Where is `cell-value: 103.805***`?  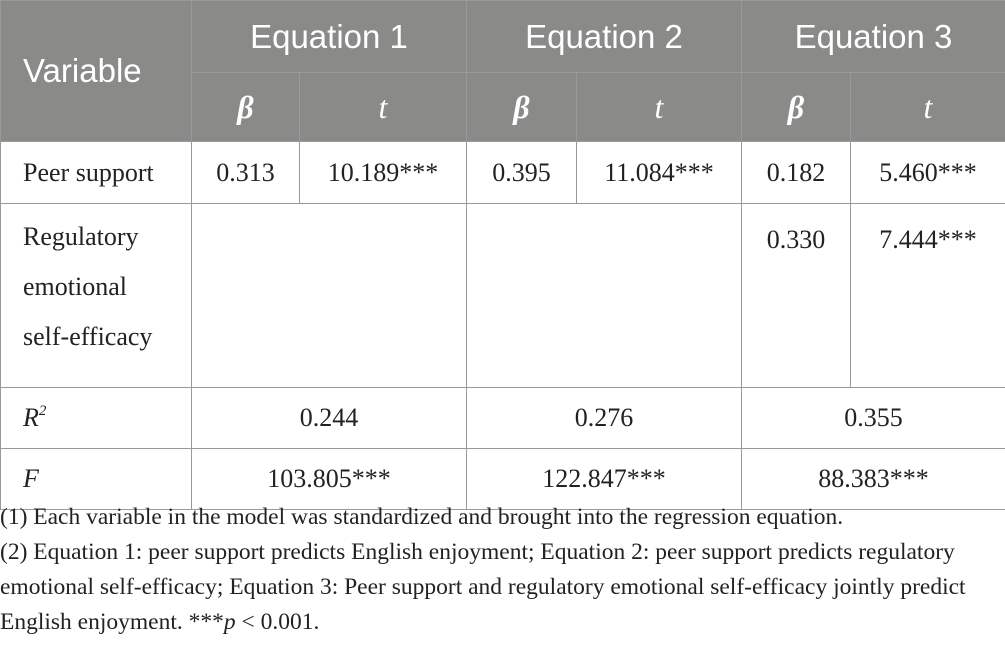
cell-value: 103.805*** is located at coordinates (329, 479).